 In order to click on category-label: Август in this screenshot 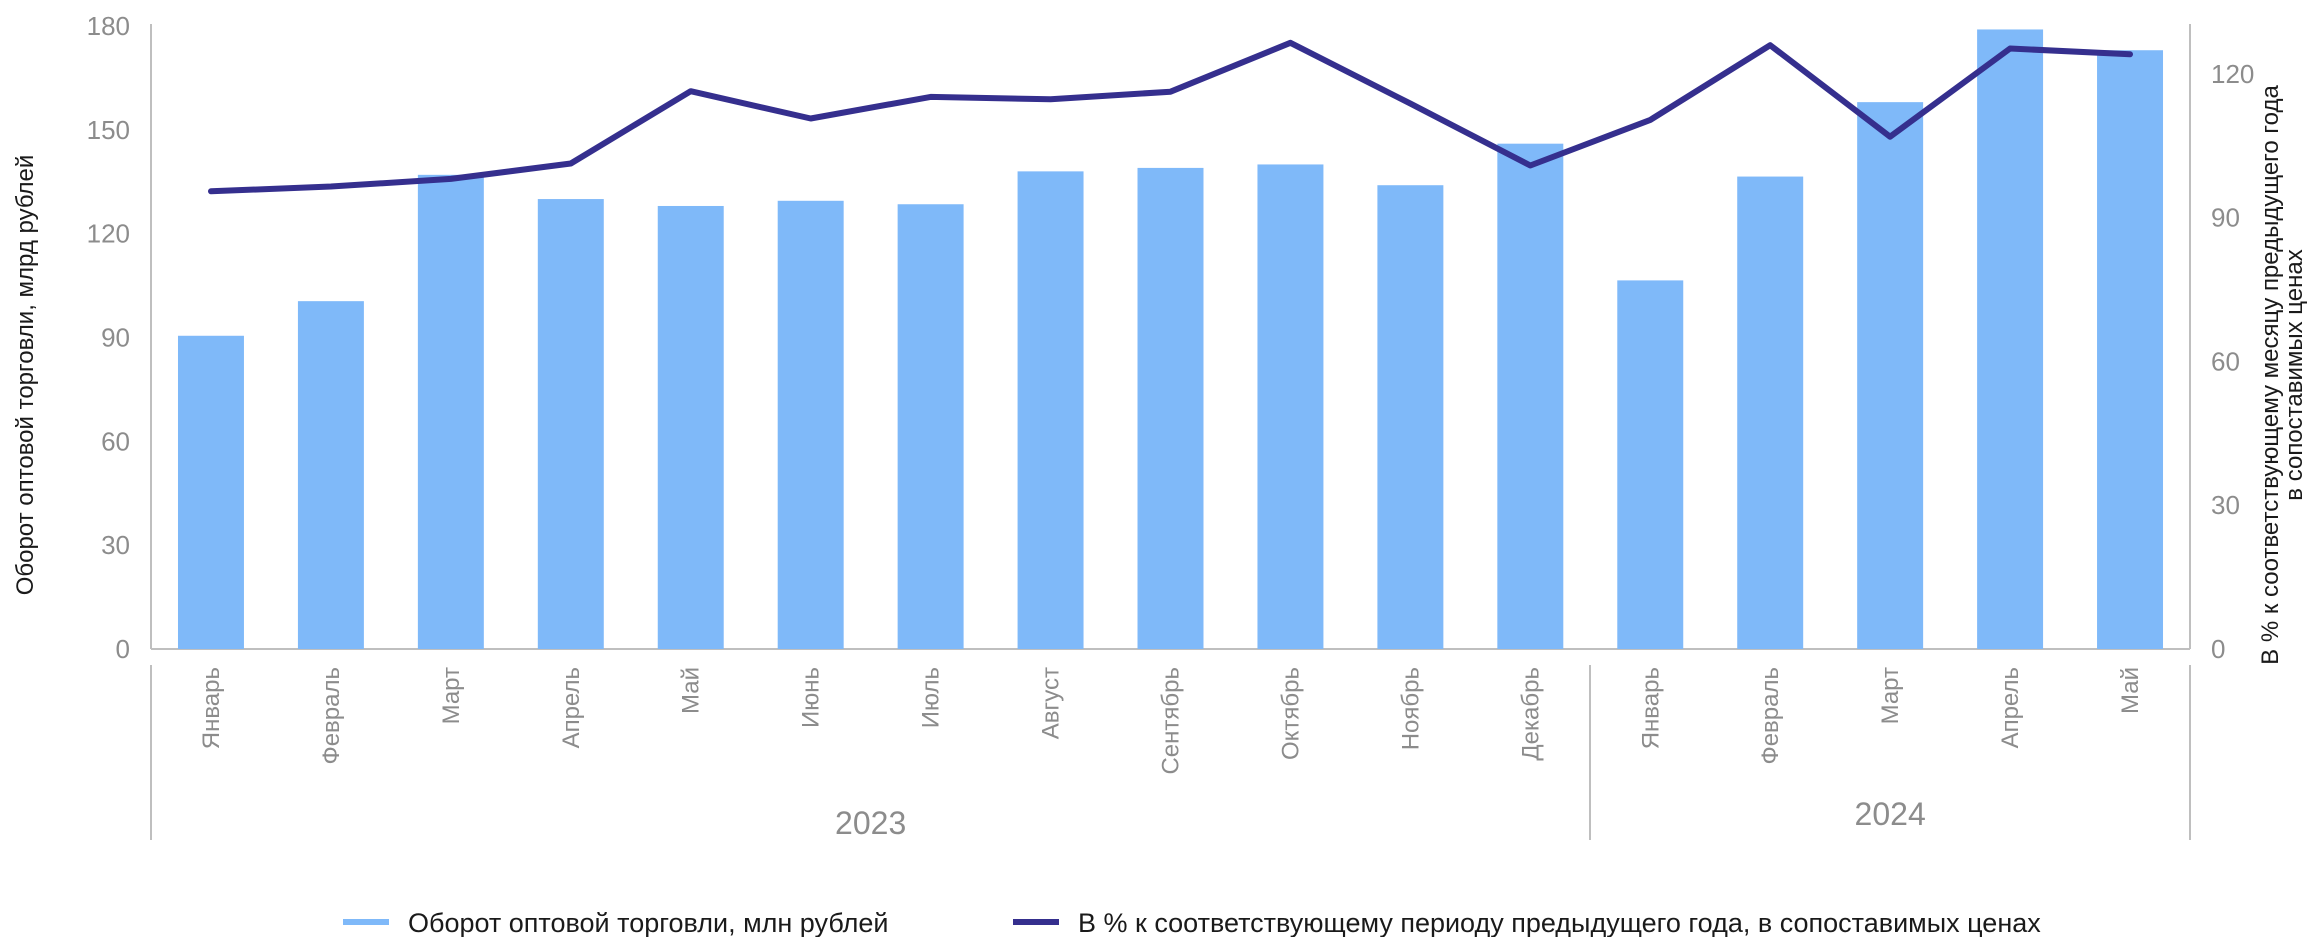, I will do `click(1051, 703)`.